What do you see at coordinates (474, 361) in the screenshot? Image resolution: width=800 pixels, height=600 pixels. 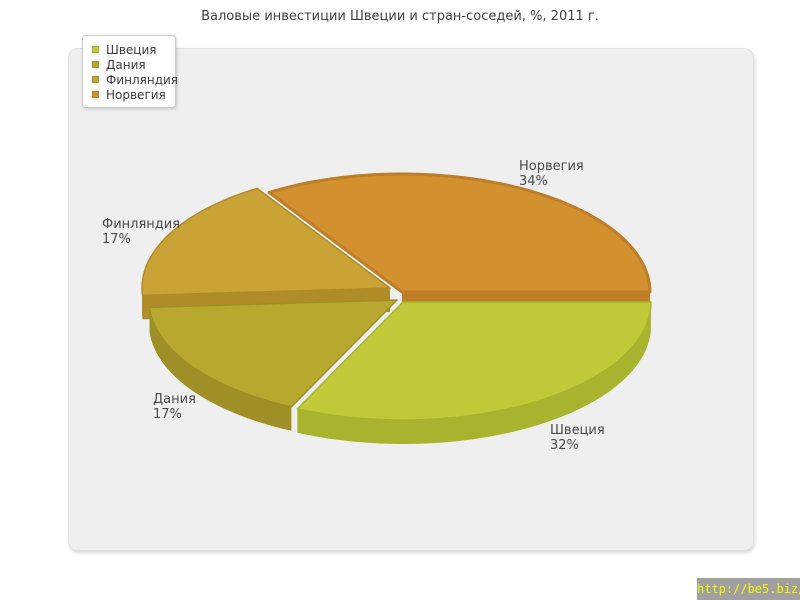 I see `pie-slice-sweden` at bounding box center [474, 361].